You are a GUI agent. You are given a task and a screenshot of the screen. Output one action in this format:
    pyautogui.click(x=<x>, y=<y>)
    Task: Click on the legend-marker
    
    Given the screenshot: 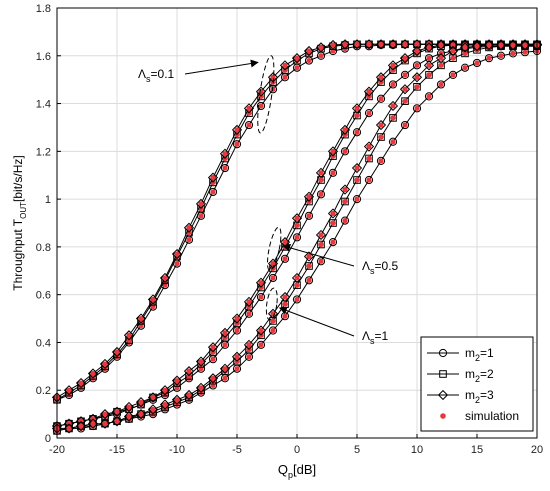 What is the action you would take?
    pyautogui.click(x=443, y=353)
    